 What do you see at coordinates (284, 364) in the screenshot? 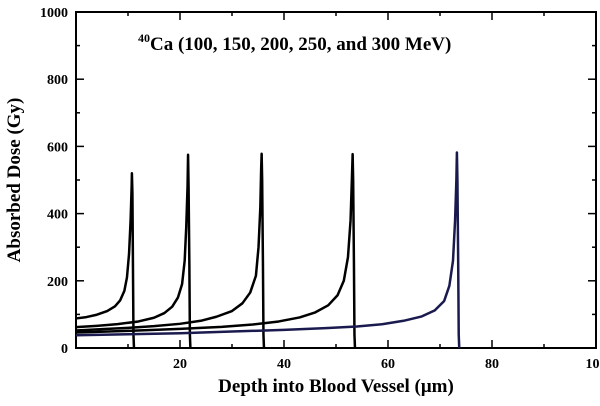
I see `x-tick-label: 40` at bounding box center [284, 364].